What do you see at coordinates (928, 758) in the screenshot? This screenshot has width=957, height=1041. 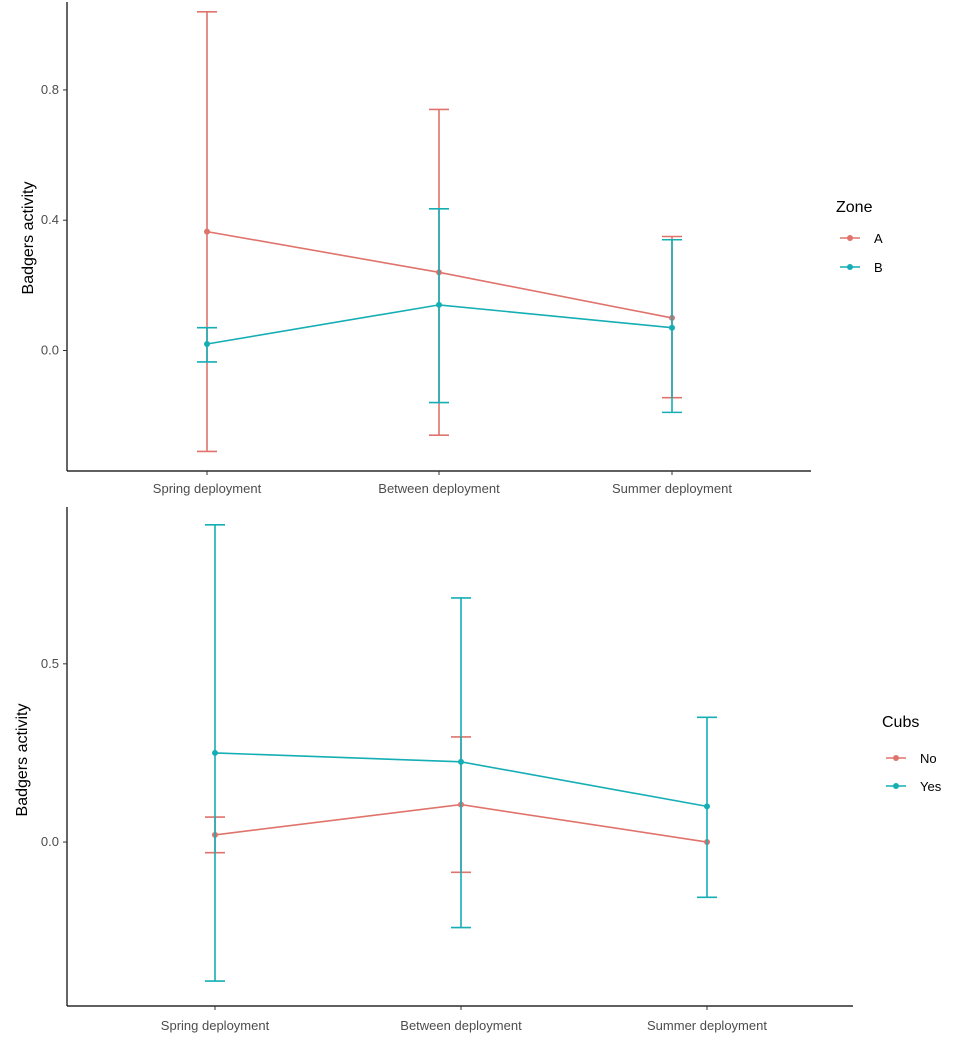 I see `legend-label: No` at bounding box center [928, 758].